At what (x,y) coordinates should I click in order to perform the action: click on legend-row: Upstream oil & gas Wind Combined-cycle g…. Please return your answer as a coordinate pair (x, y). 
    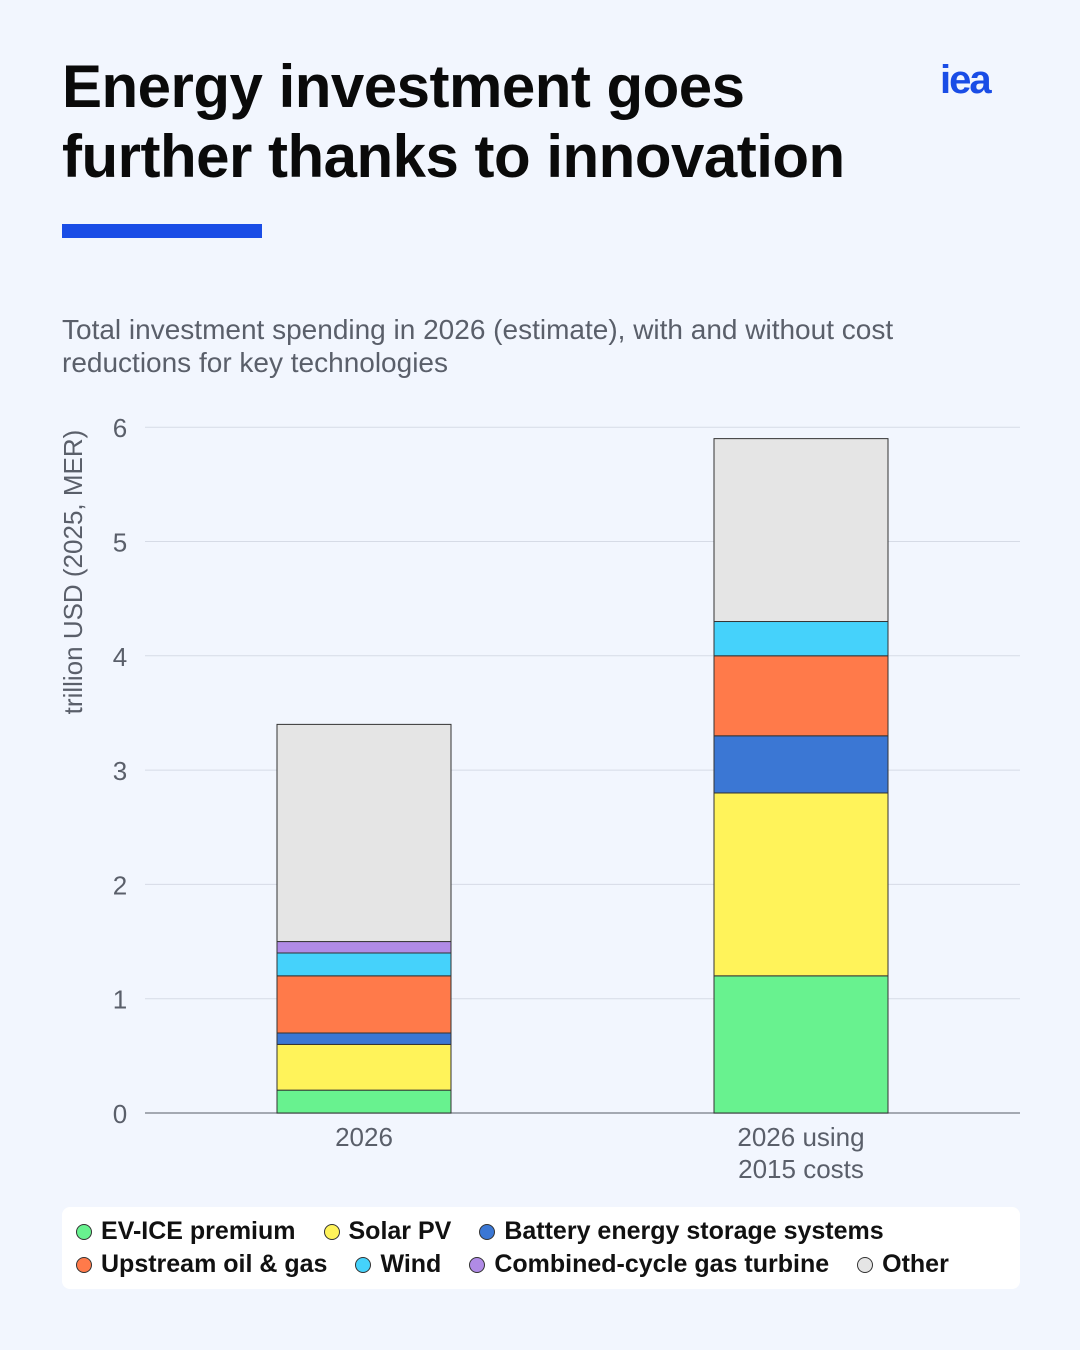
    Looking at the image, I should click on (512, 1264).